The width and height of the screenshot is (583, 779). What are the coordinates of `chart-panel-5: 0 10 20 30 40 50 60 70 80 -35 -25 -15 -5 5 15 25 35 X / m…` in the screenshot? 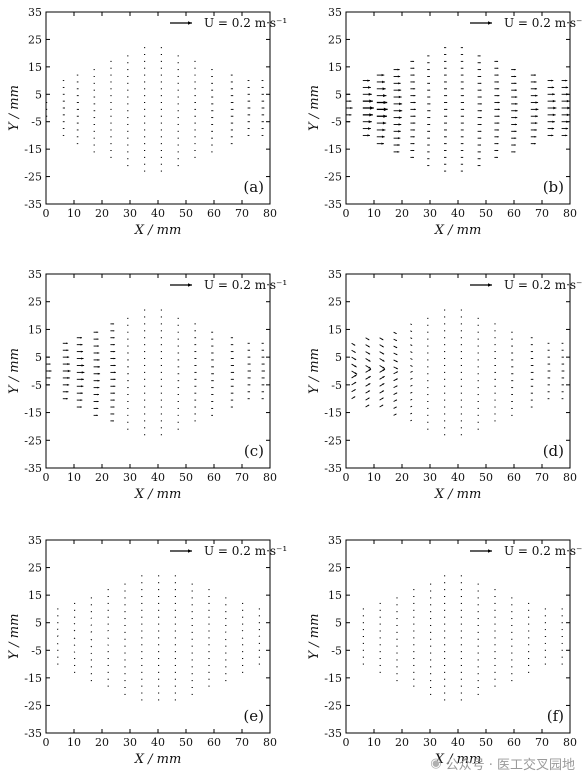 It's located at (147, 650).